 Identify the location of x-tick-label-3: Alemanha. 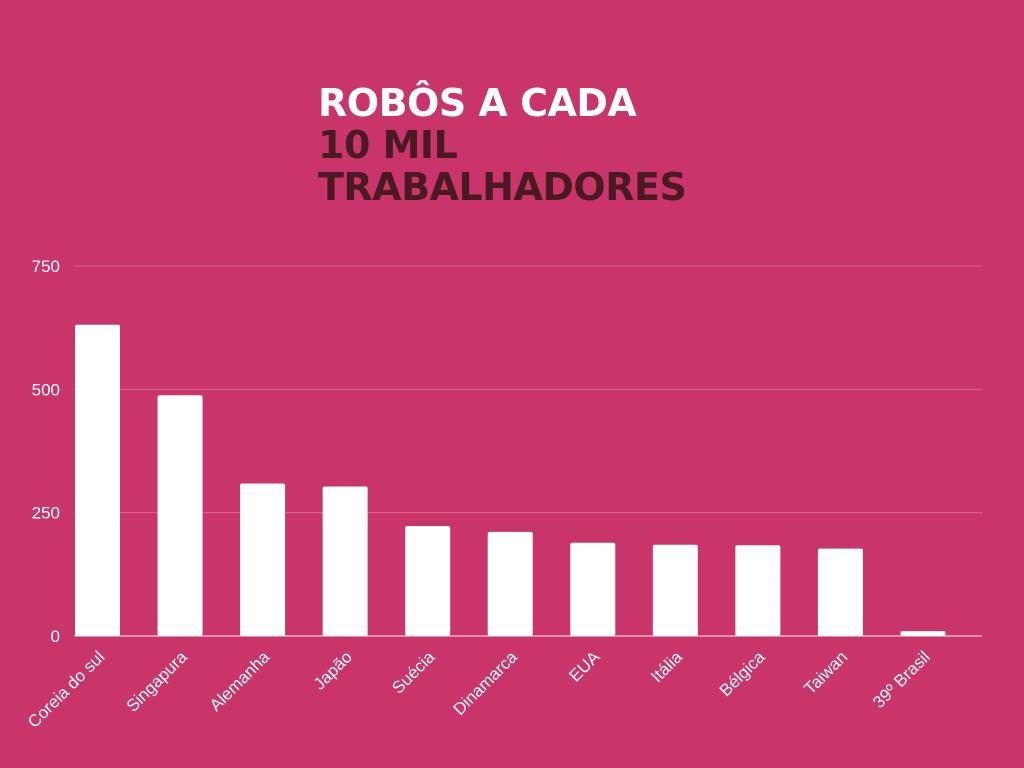
(240, 681).